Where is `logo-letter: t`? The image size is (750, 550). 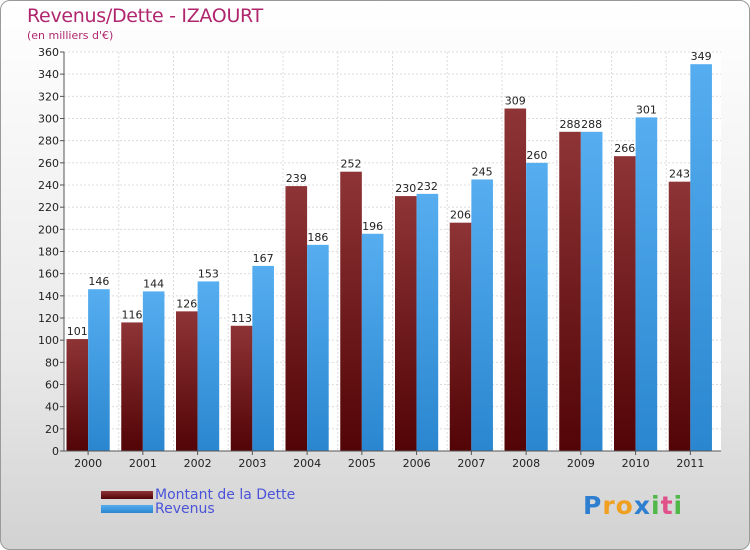 logo-letter: t is located at coordinates (667, 505).